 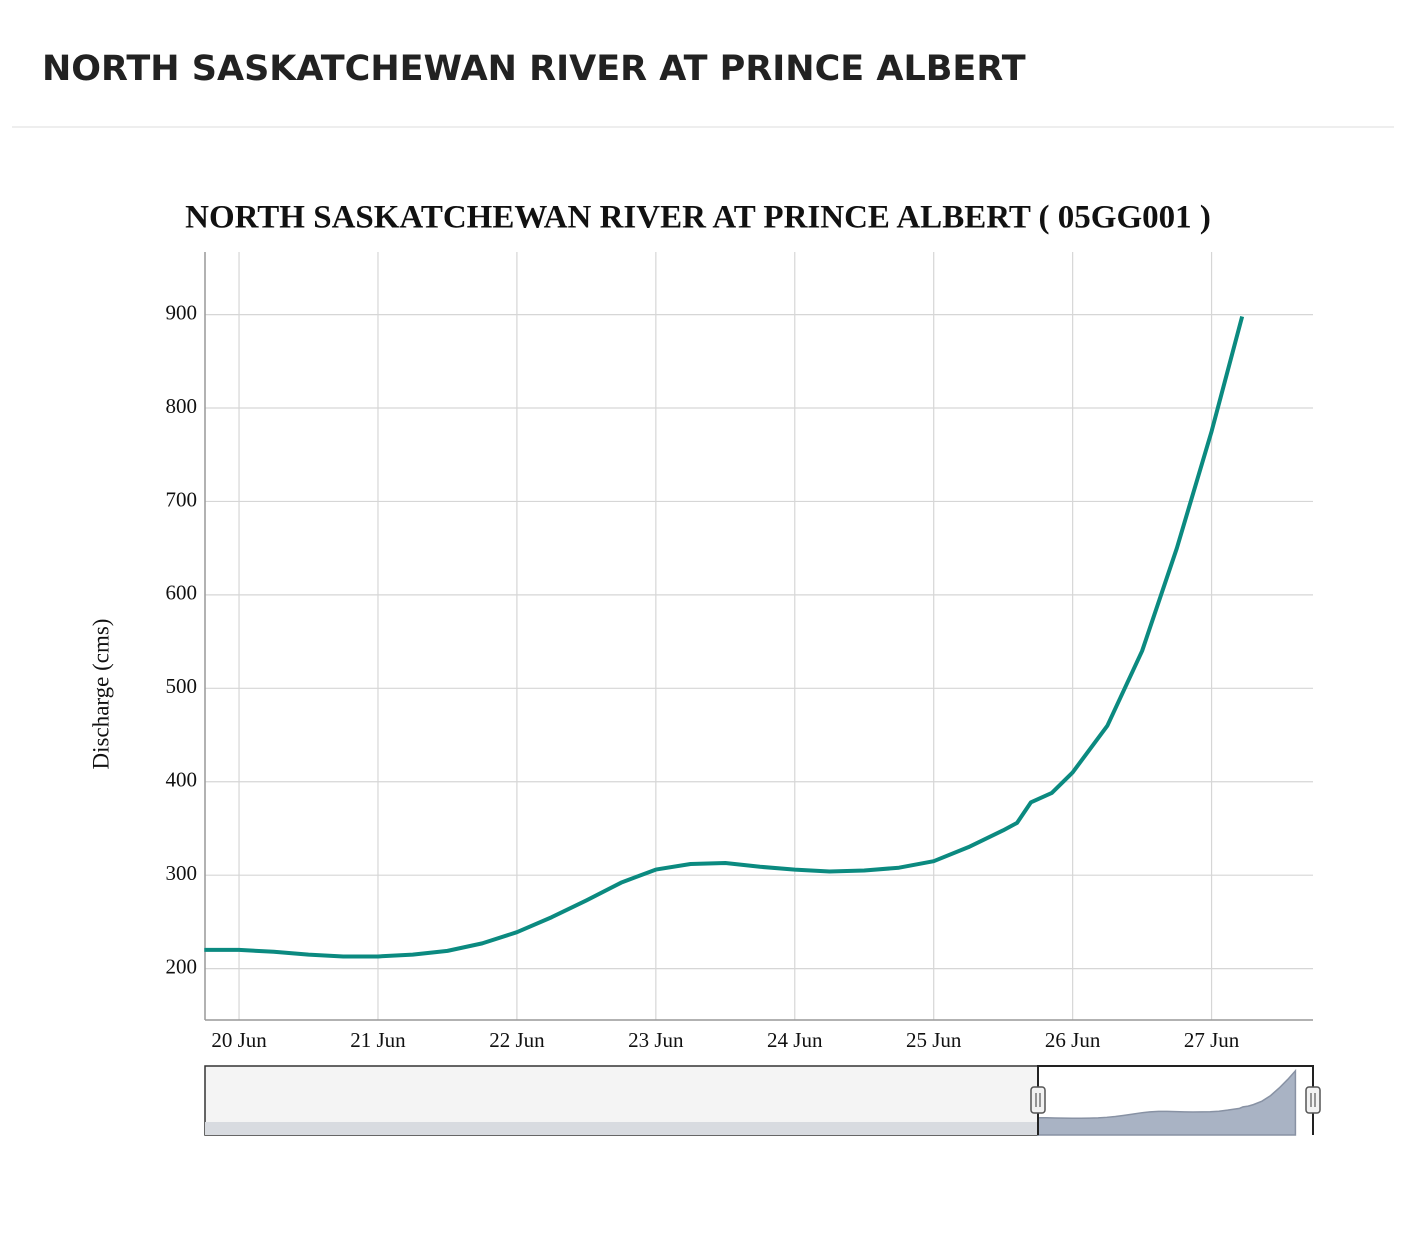 What do you see at coordinates (656, 1040) in the screenshot?
I see `x-tick-label: 23 Jun` at bounding box center [656, 1040].